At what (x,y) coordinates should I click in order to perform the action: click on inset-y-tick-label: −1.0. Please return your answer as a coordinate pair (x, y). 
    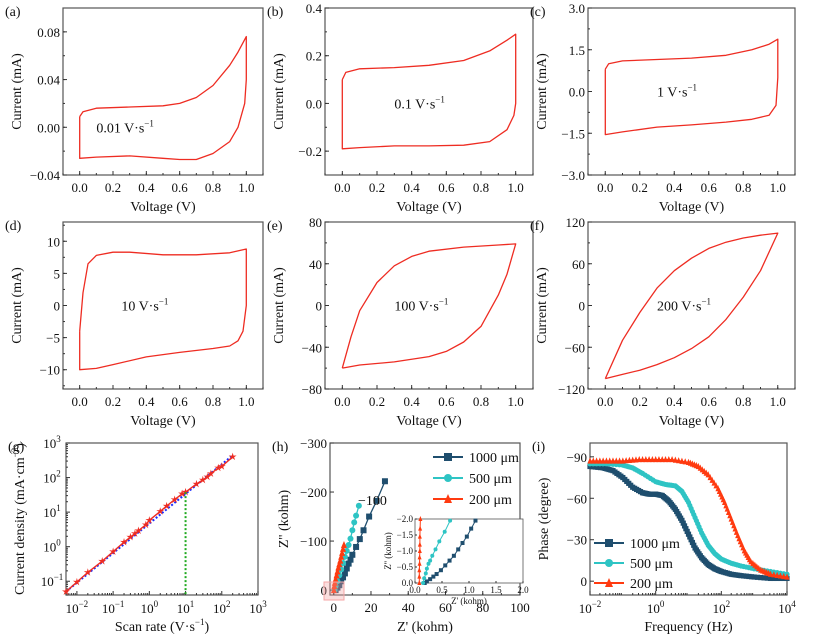
    Looking at the image, I should click on (405, 551).